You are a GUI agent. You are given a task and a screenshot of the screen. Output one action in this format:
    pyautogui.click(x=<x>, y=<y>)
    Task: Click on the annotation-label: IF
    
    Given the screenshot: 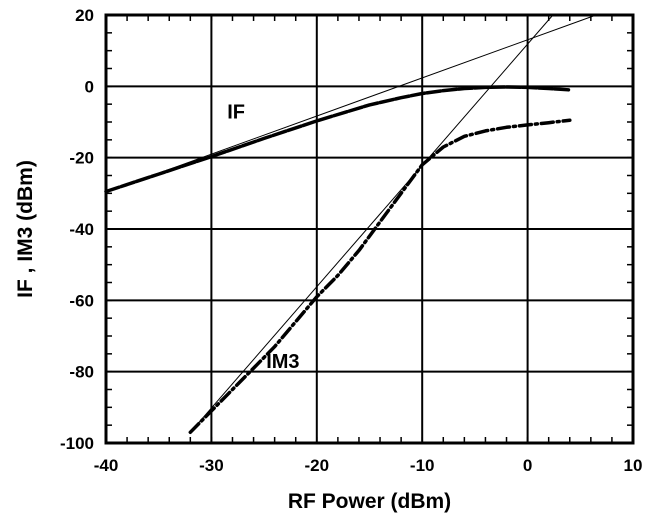 What is the action you would take?
    pyautogui.click(x=236, y=112)
    